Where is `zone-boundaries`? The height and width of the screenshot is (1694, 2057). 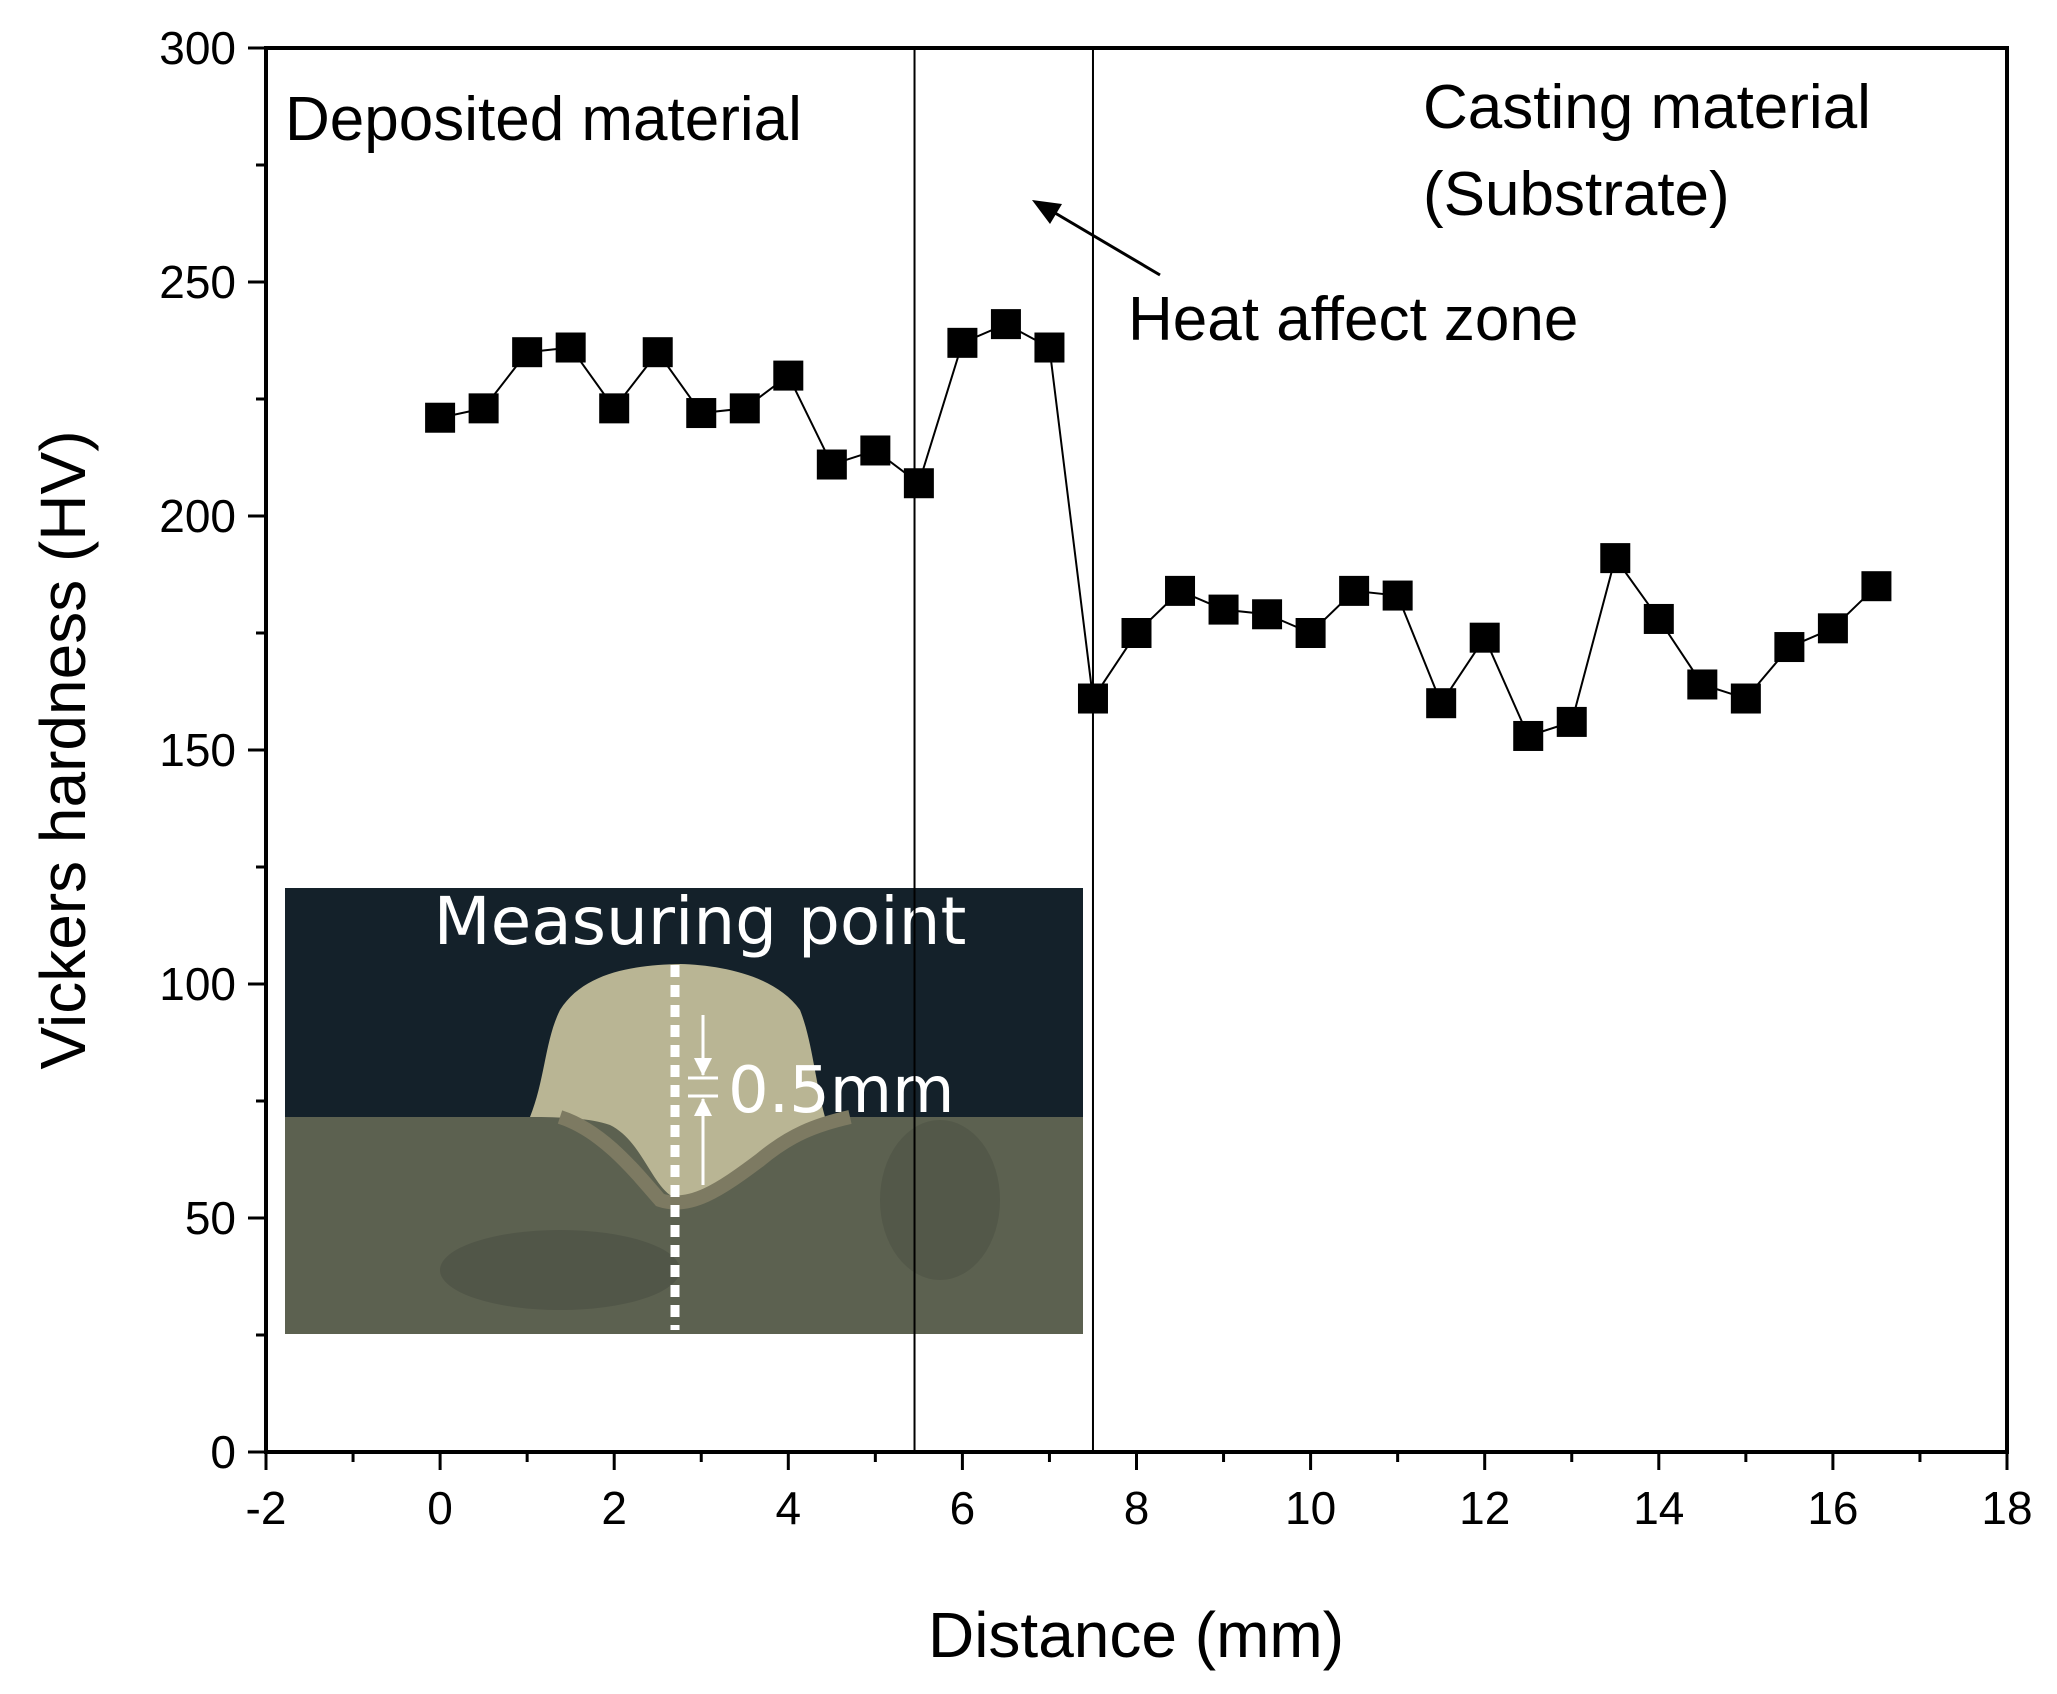
zone-boundaries is located at coordinates (1003, 750).